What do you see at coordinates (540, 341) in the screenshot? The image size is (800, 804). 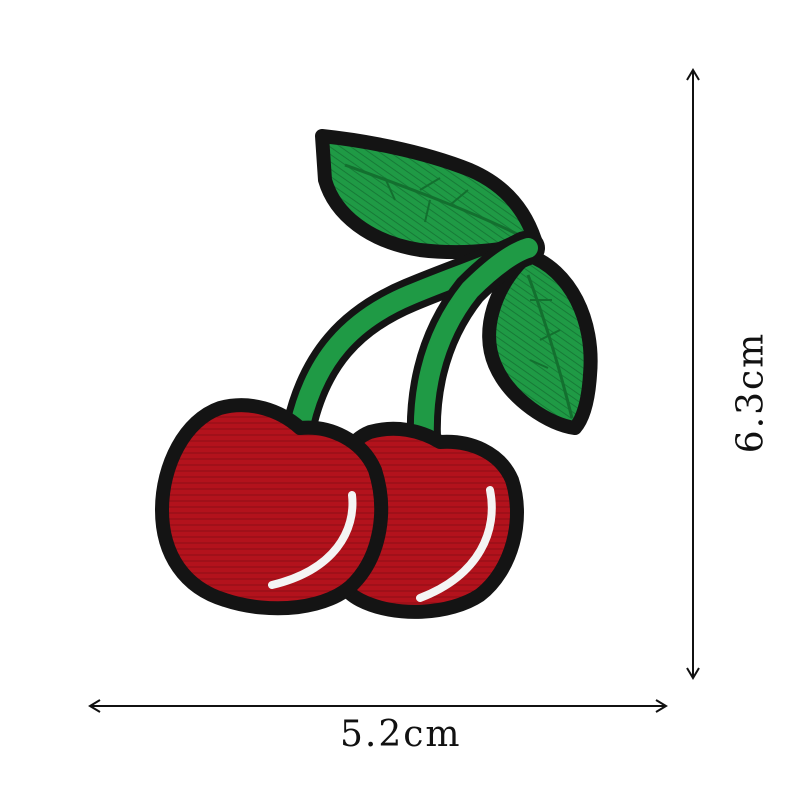 I see `right-leaf` at bounding box center [540, 341].